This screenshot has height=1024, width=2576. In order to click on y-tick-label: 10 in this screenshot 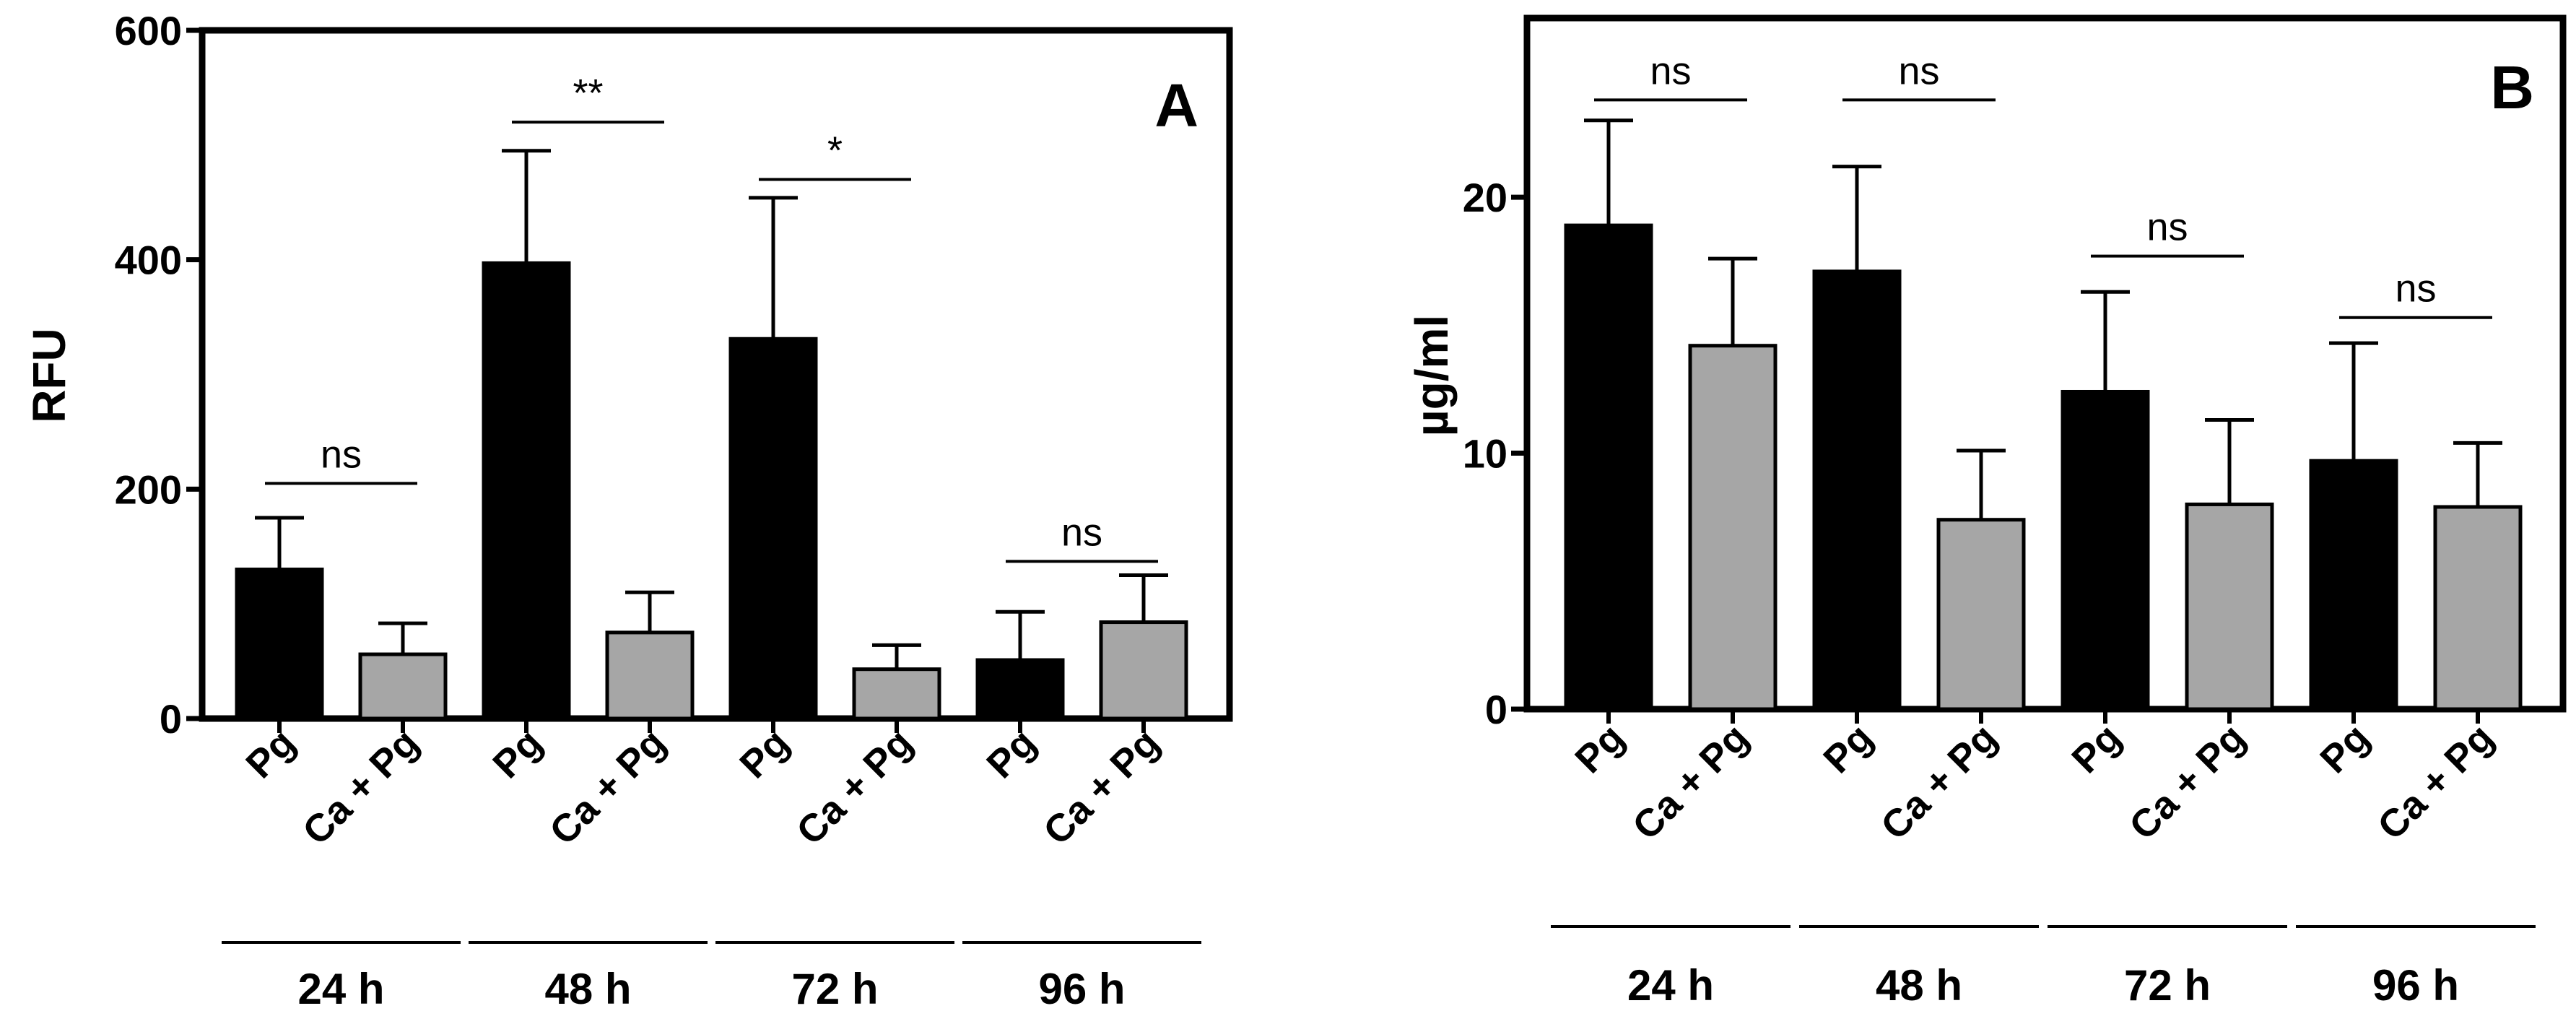, I will do `click(1485, 454)`.